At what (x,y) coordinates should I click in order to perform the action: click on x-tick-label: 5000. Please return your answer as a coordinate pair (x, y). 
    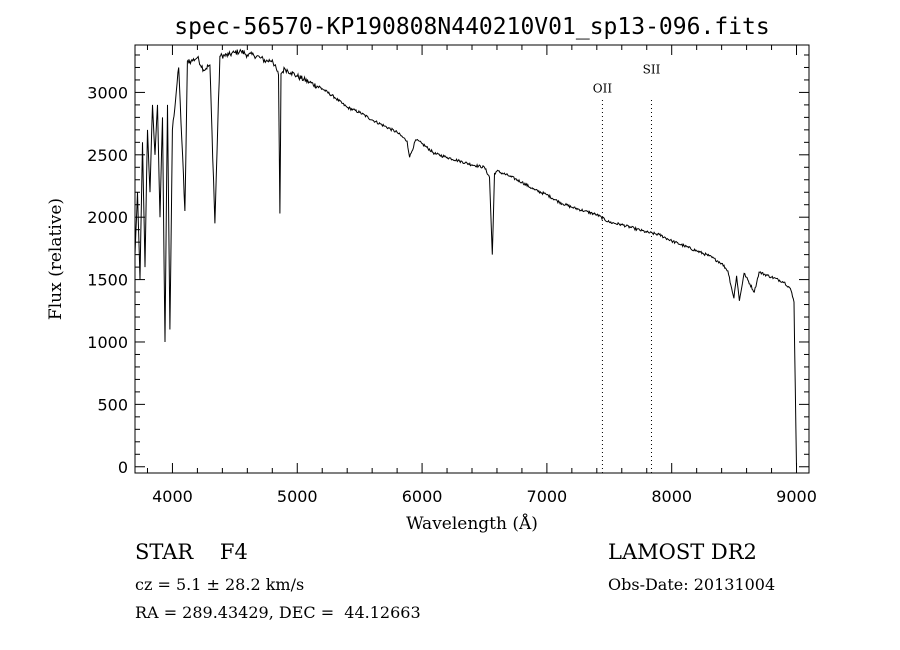
    Looking at the image, I should click on (297, 496).